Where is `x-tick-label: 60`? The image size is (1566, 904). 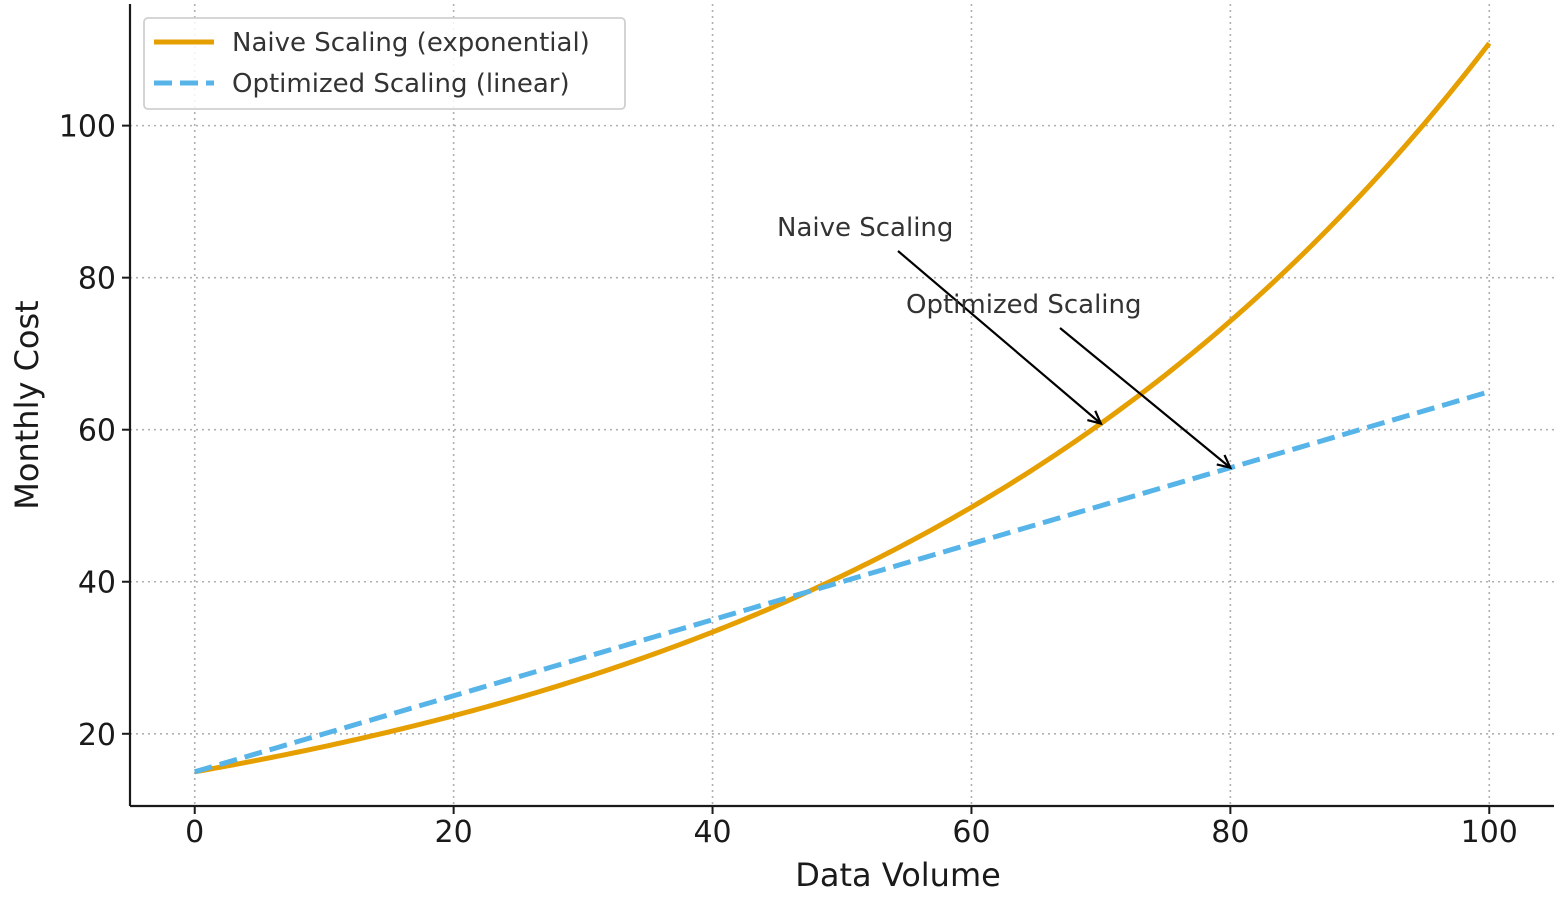
x-tick-label: 60 is located at coordinates (971, 832).